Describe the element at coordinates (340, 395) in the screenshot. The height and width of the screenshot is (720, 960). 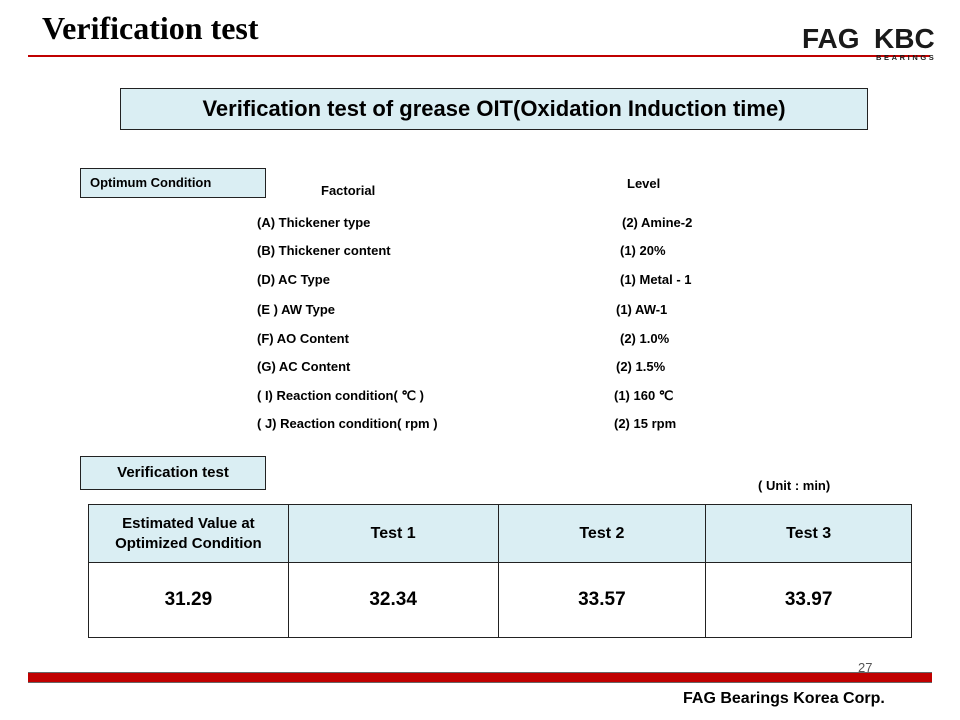
I see `factor-label: ( I) Reaction condition( ℃ )` at that location.